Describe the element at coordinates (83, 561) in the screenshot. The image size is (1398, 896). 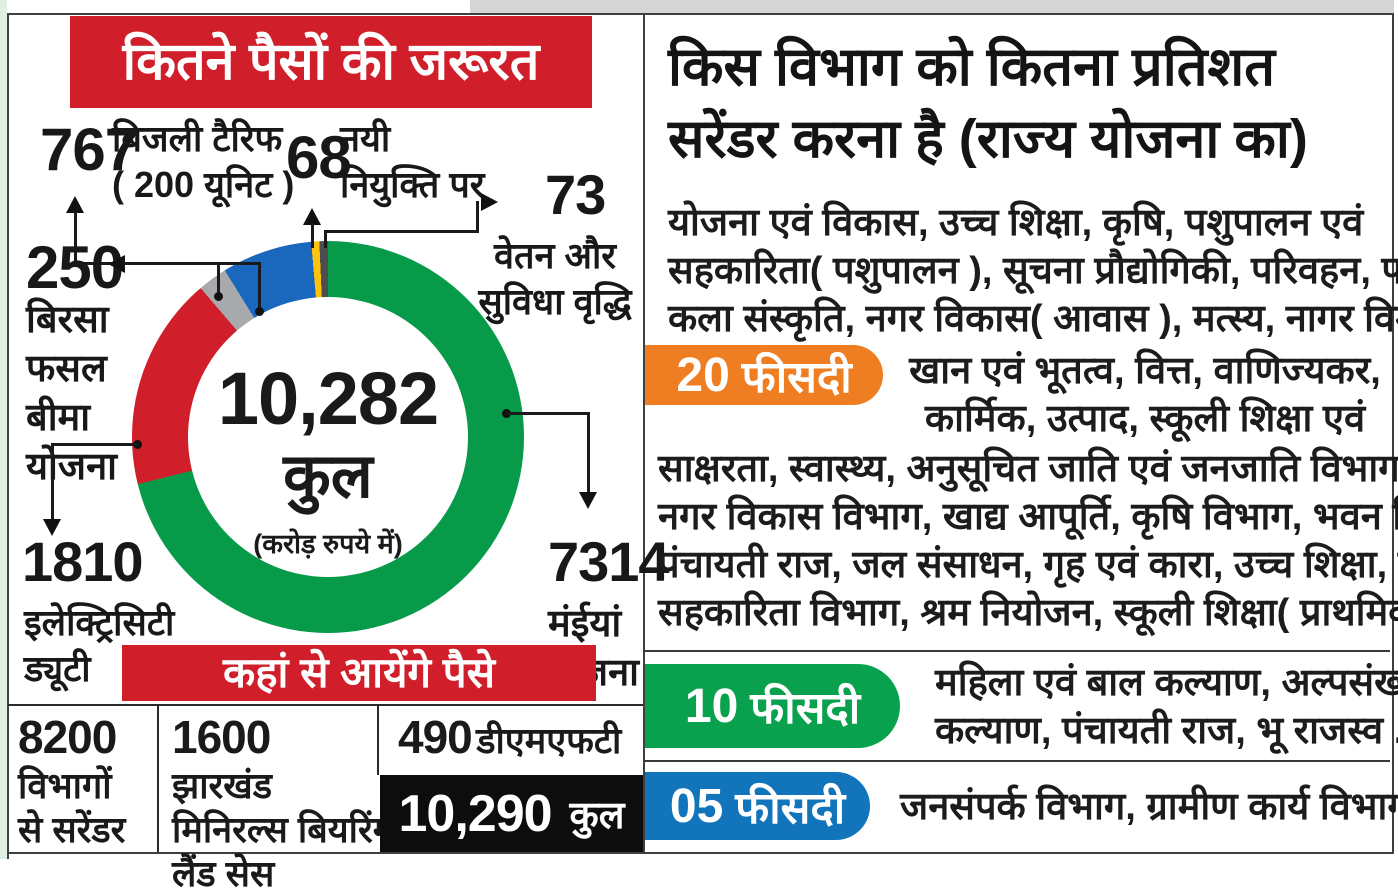
I see `callout-value-electricity: 1810` at that location.